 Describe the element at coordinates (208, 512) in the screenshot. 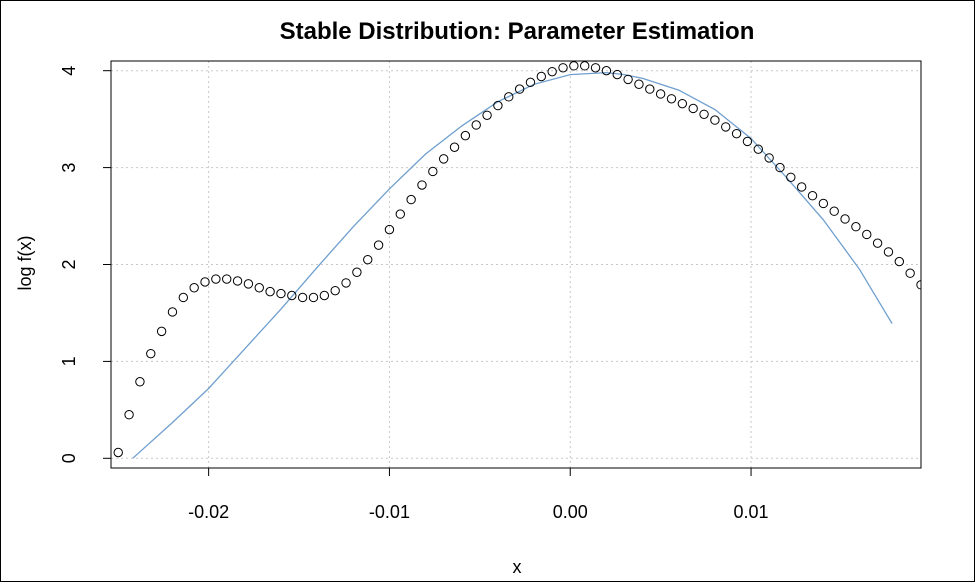

I see `x-tick-label: -0.02` at that location.